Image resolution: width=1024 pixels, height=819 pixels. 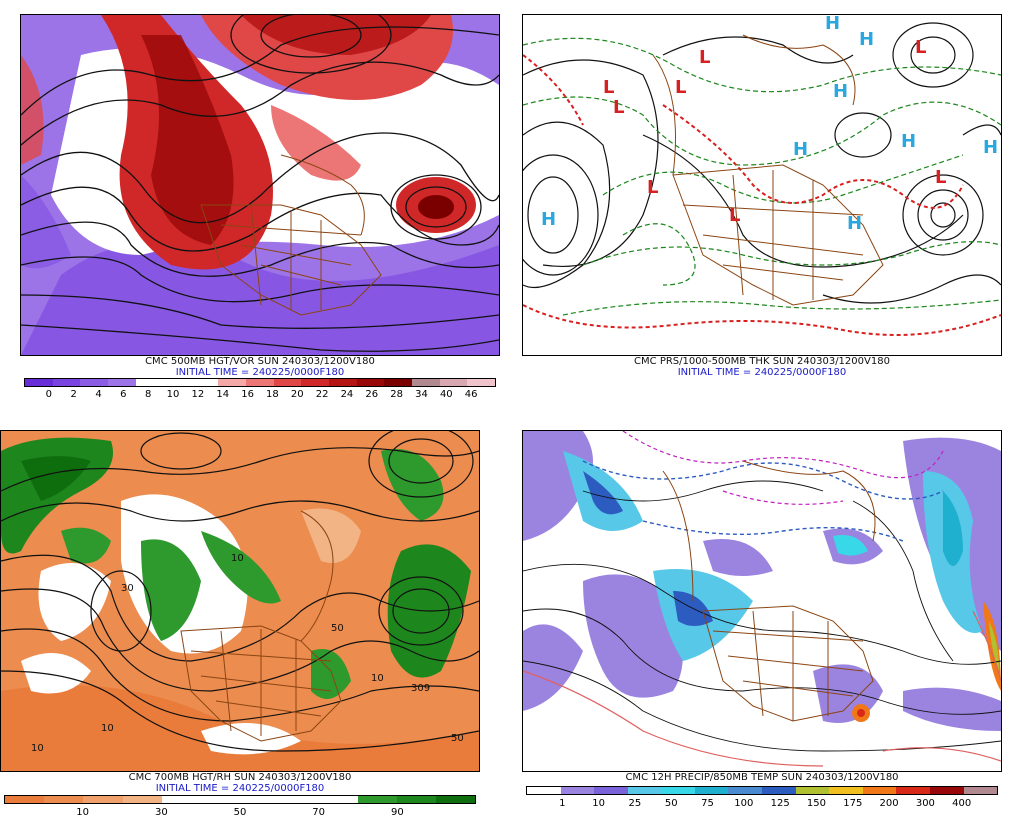 I want to click on colorbar-tick-label: 200, so click(x=889, y=803).